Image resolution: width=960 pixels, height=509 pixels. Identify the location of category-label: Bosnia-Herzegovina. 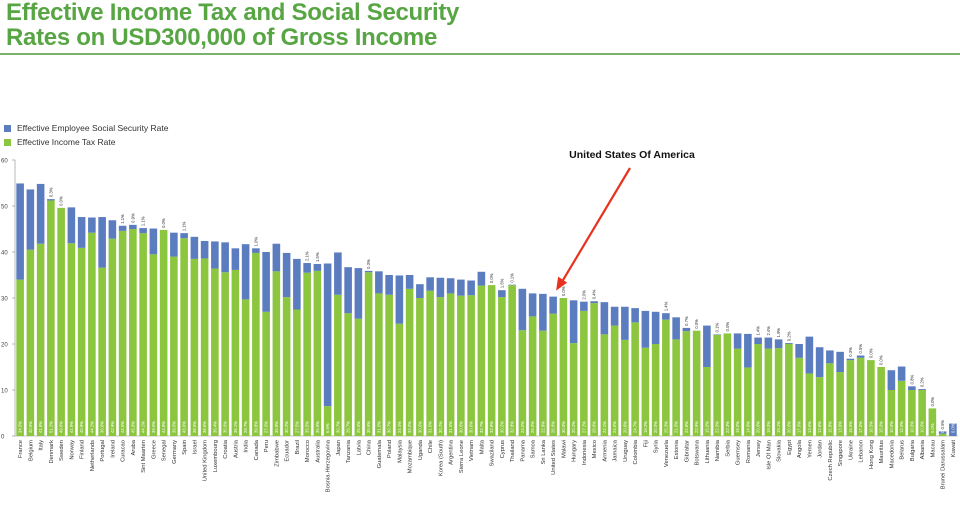
(329, 465).